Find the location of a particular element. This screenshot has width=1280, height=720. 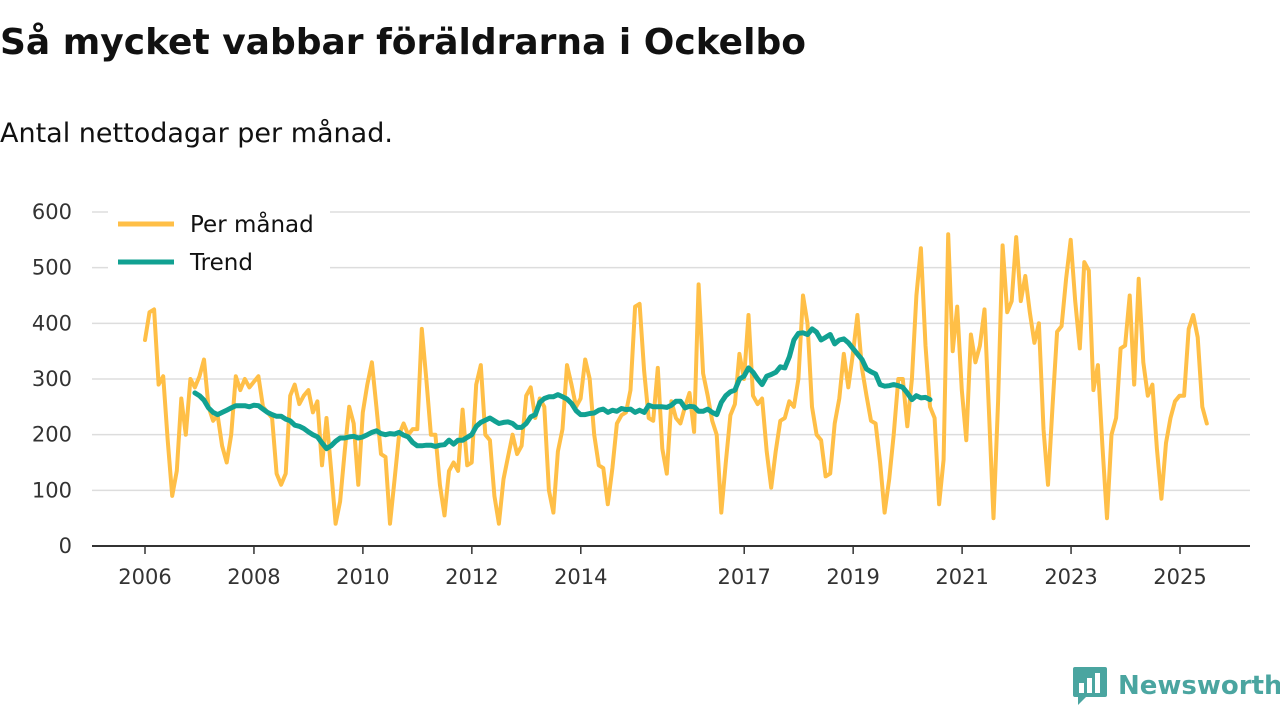

y-tick-label: 100 is located at coordinates (52, 490).